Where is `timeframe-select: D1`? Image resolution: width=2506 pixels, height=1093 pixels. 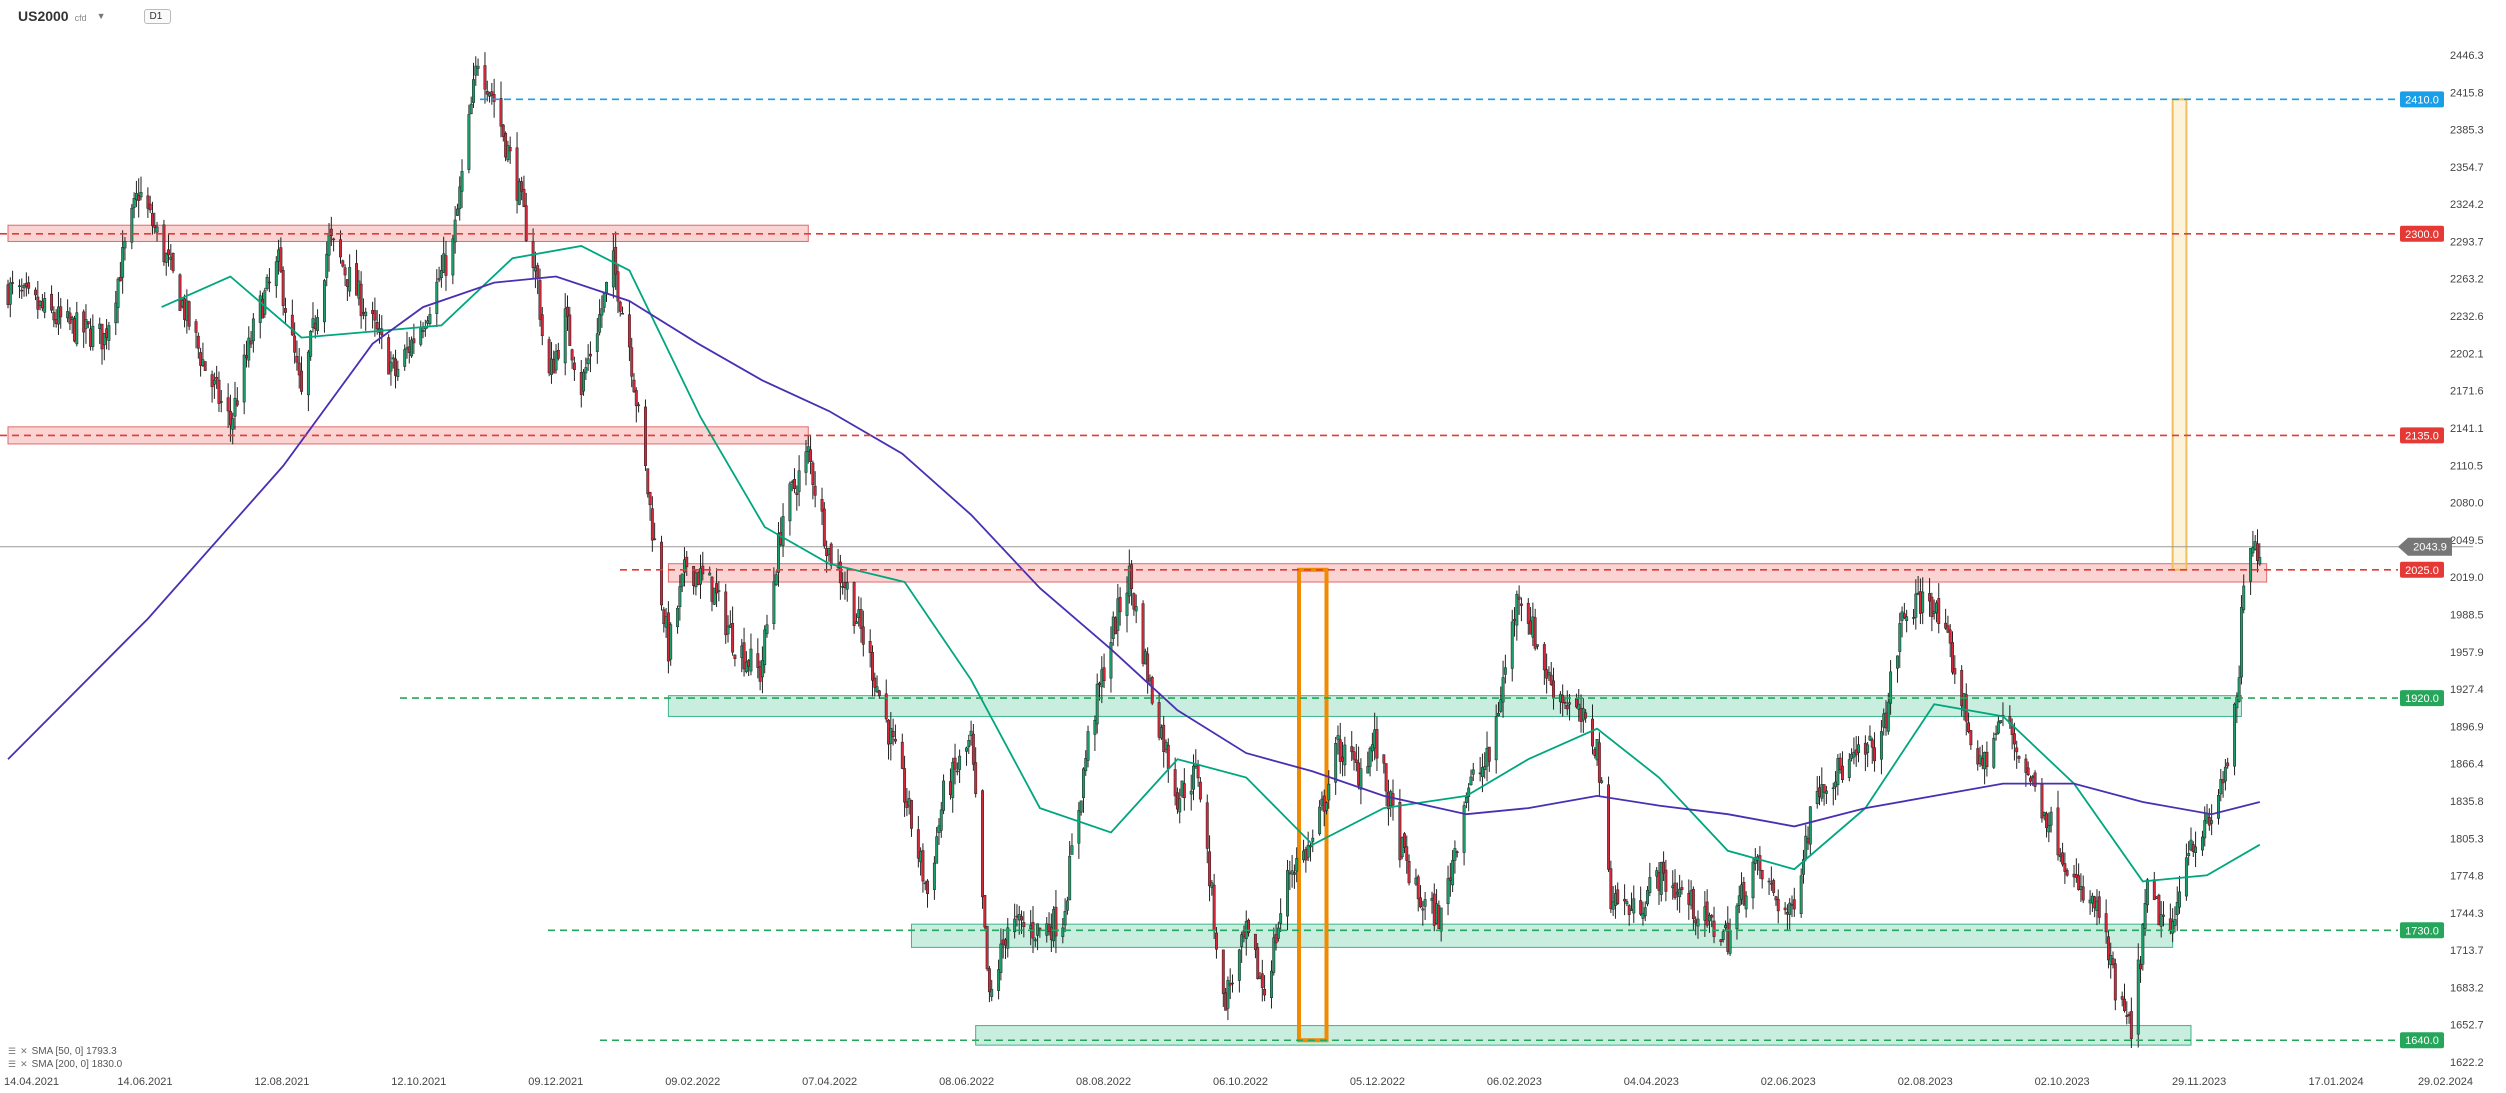
timeframe-select: D1 is located at coordinates (157, 16).